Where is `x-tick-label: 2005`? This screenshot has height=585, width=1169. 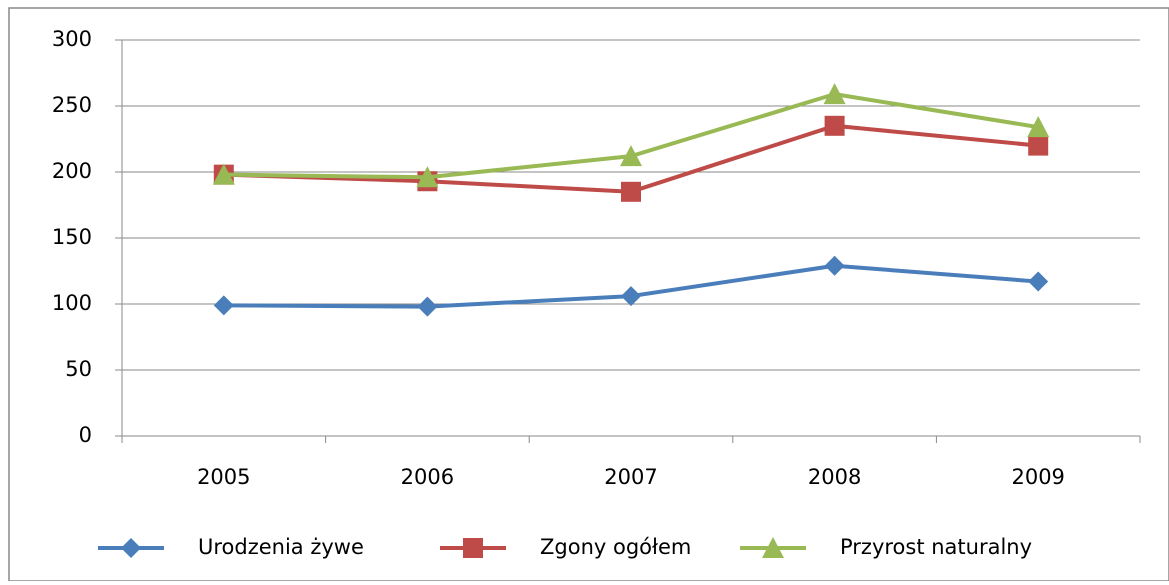
x-tick-label: 2005 is located at coordinates (223, 477).